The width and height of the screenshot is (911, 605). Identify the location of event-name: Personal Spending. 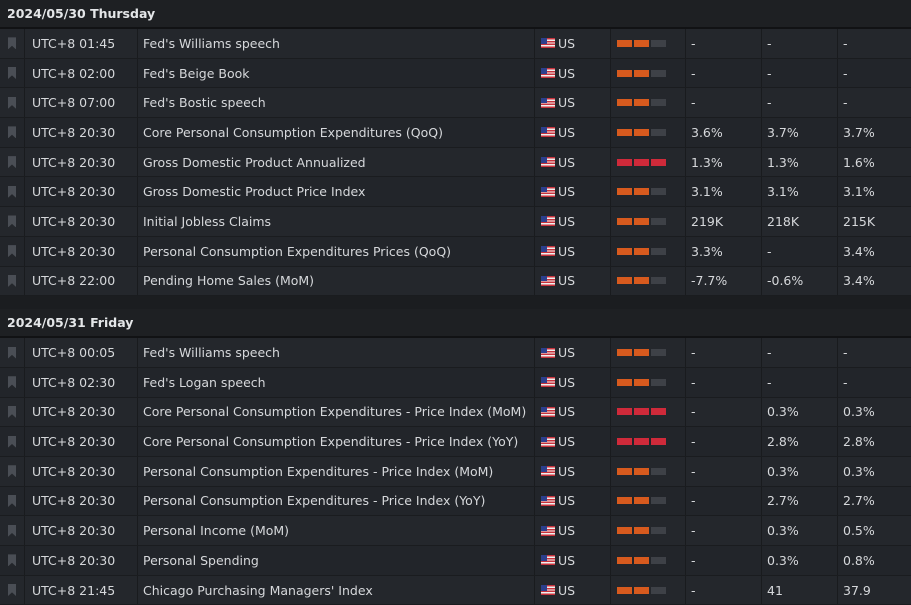
(336, 560).